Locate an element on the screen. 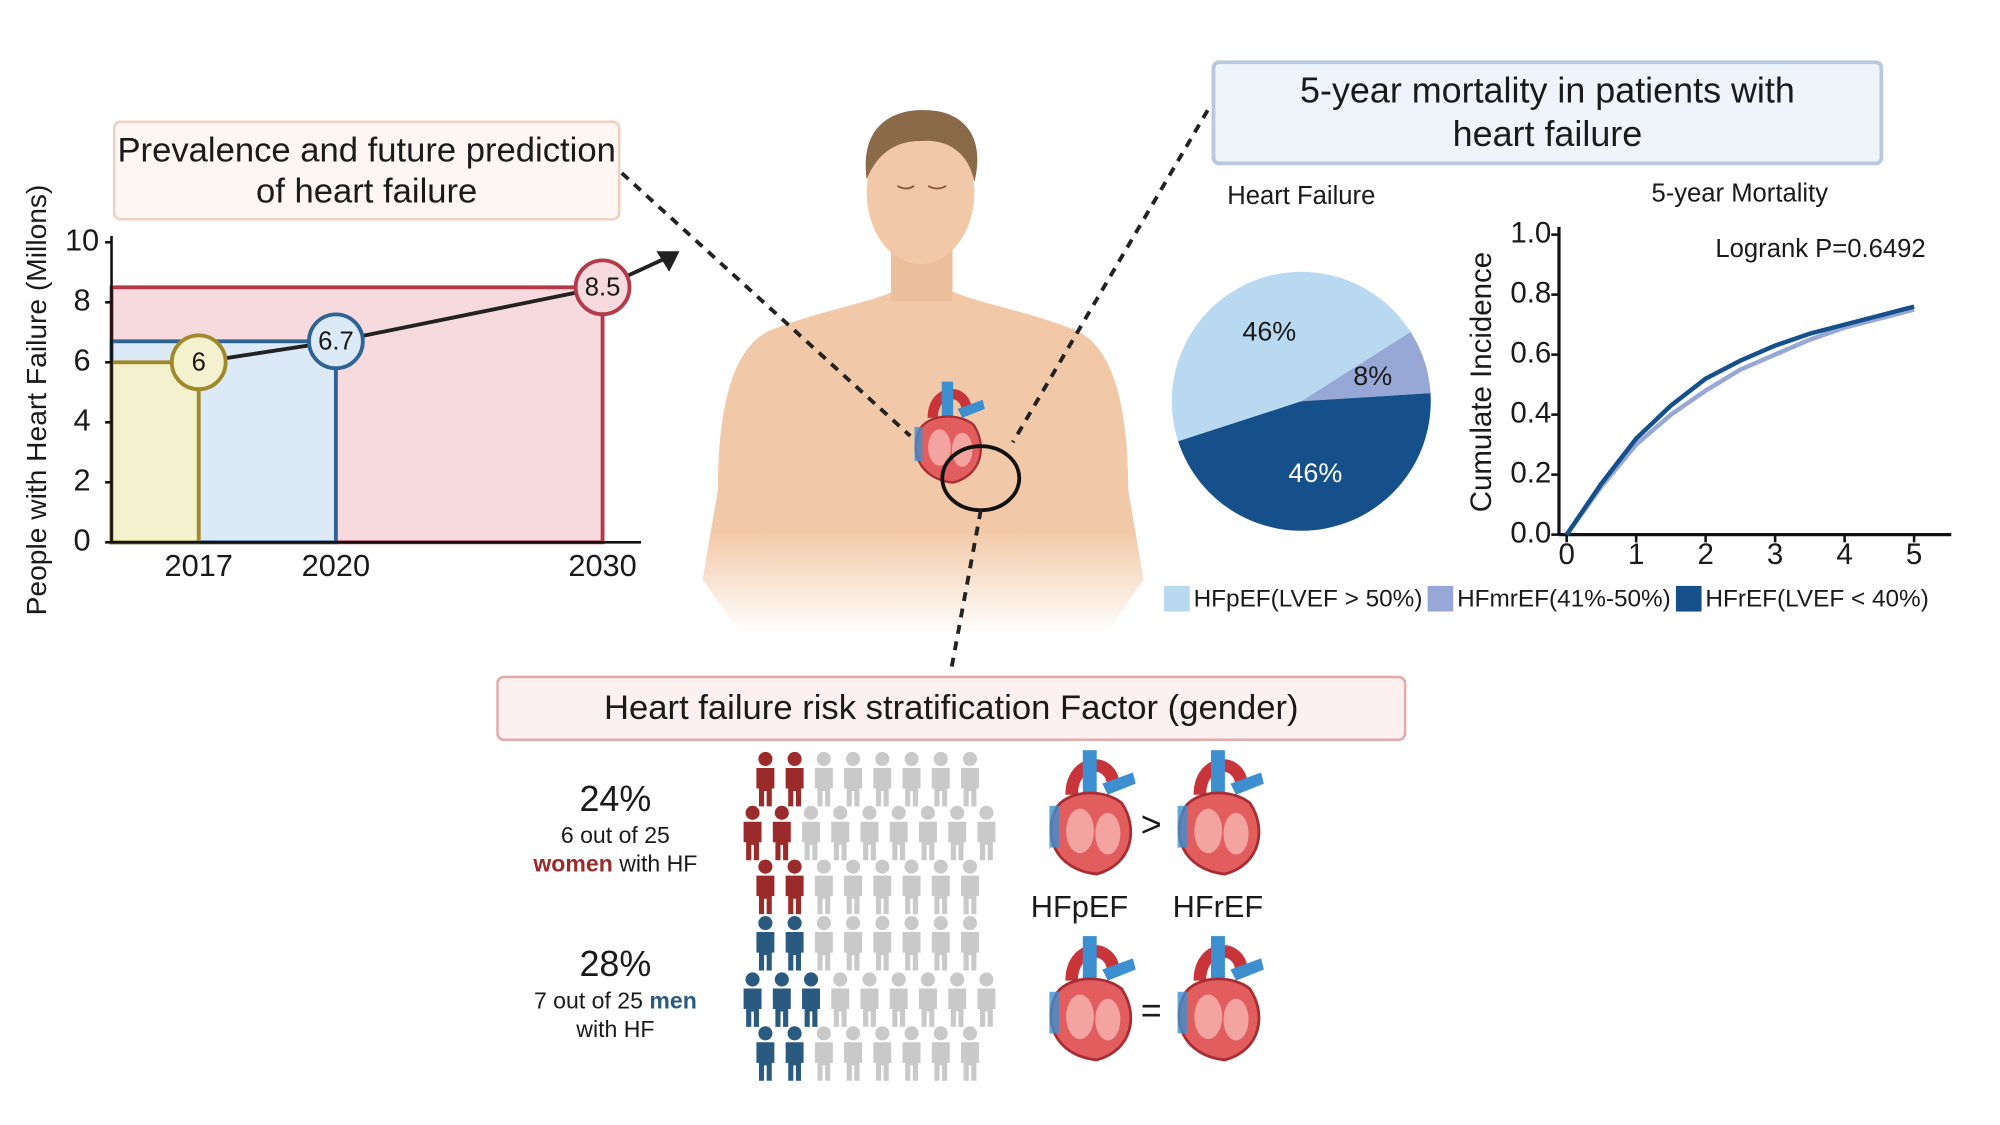  legend-label: HFmrEF(41%-50%) is located at coordinates (1564, 598).